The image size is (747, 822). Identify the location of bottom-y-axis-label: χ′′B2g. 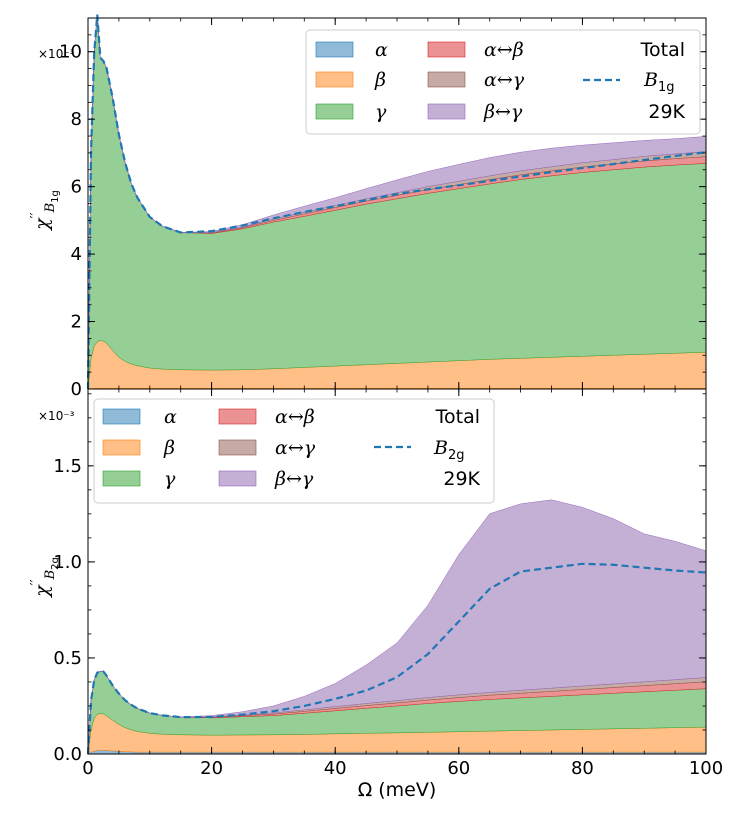
(45, 578).